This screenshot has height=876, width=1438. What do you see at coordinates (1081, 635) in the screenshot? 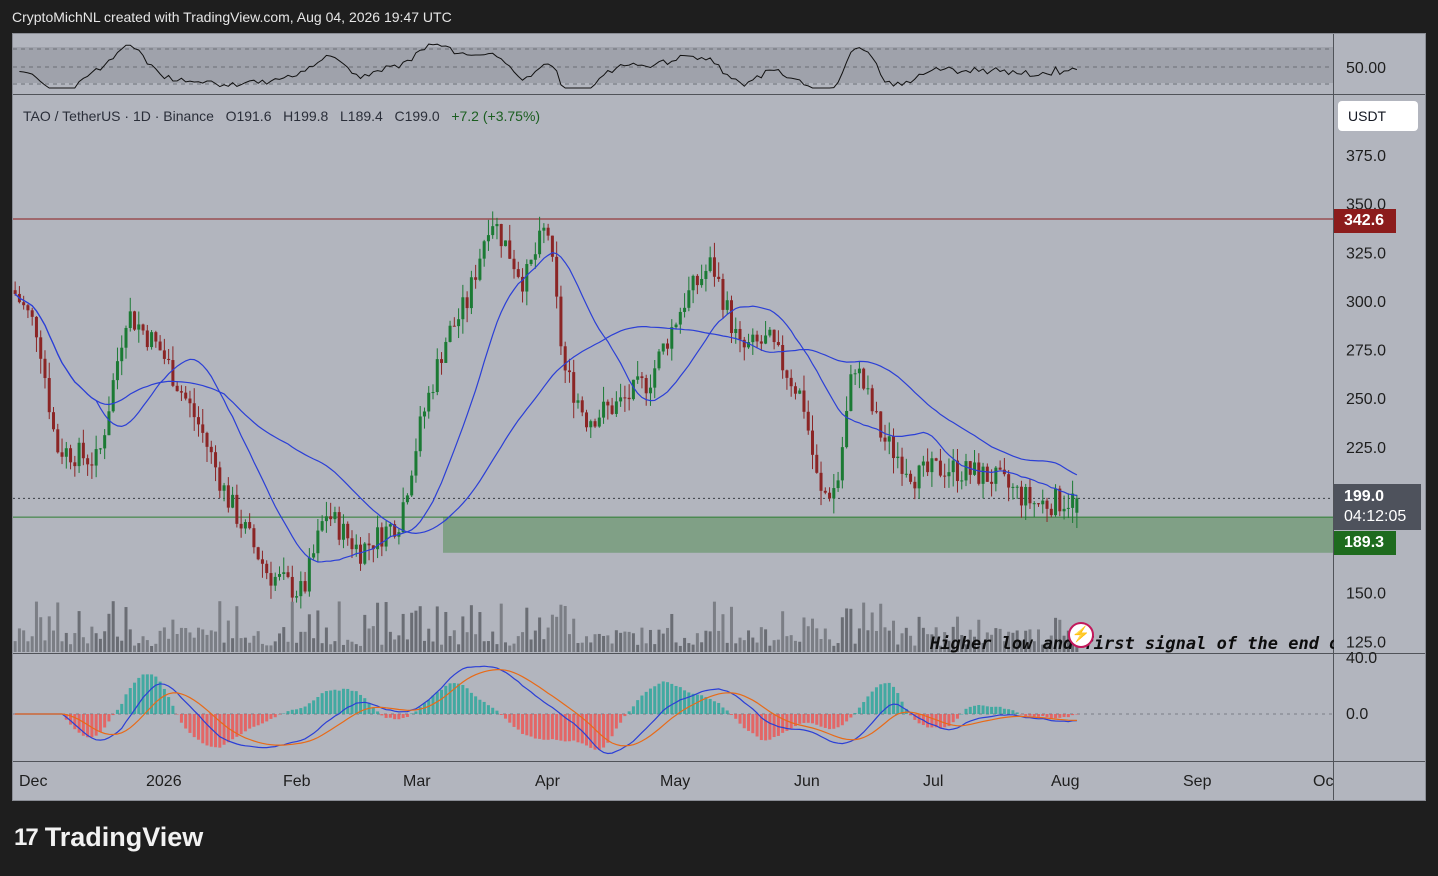
I see `bolt-icon: ⚡` at bounding box center [1081, 635].